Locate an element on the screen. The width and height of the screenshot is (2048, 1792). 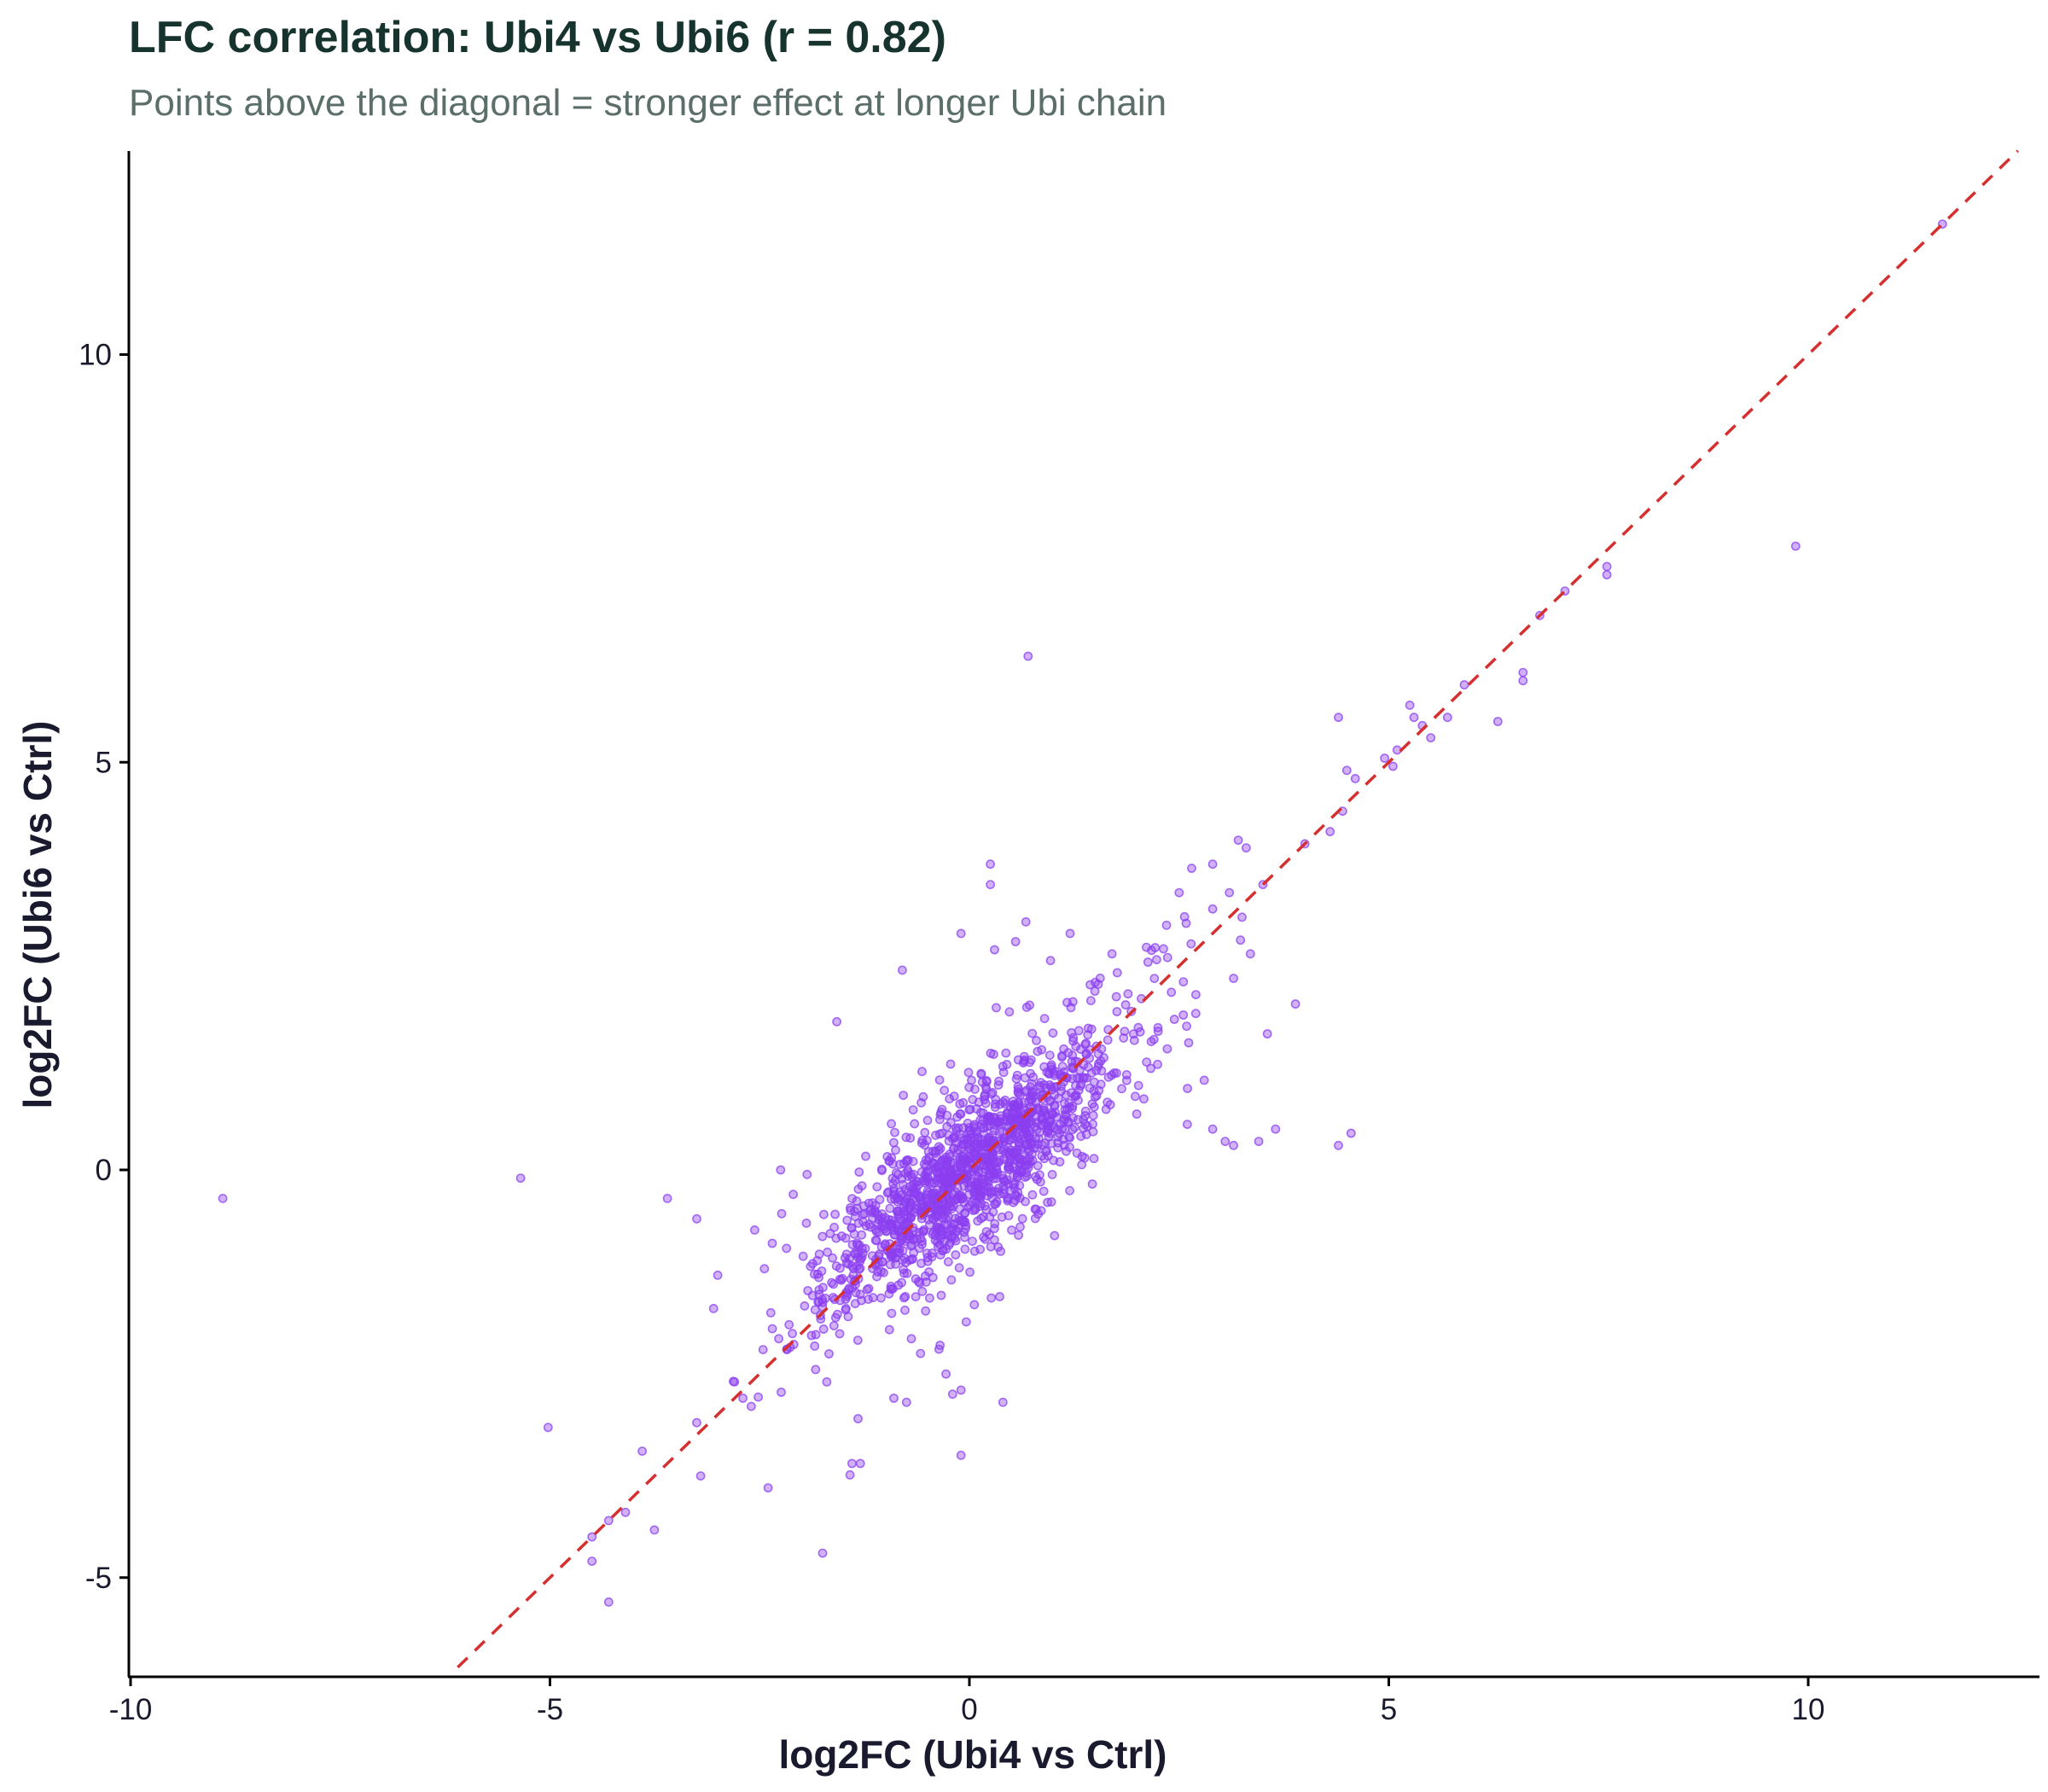
x-tick-label: -10 is located at coordinates (131, 1709).